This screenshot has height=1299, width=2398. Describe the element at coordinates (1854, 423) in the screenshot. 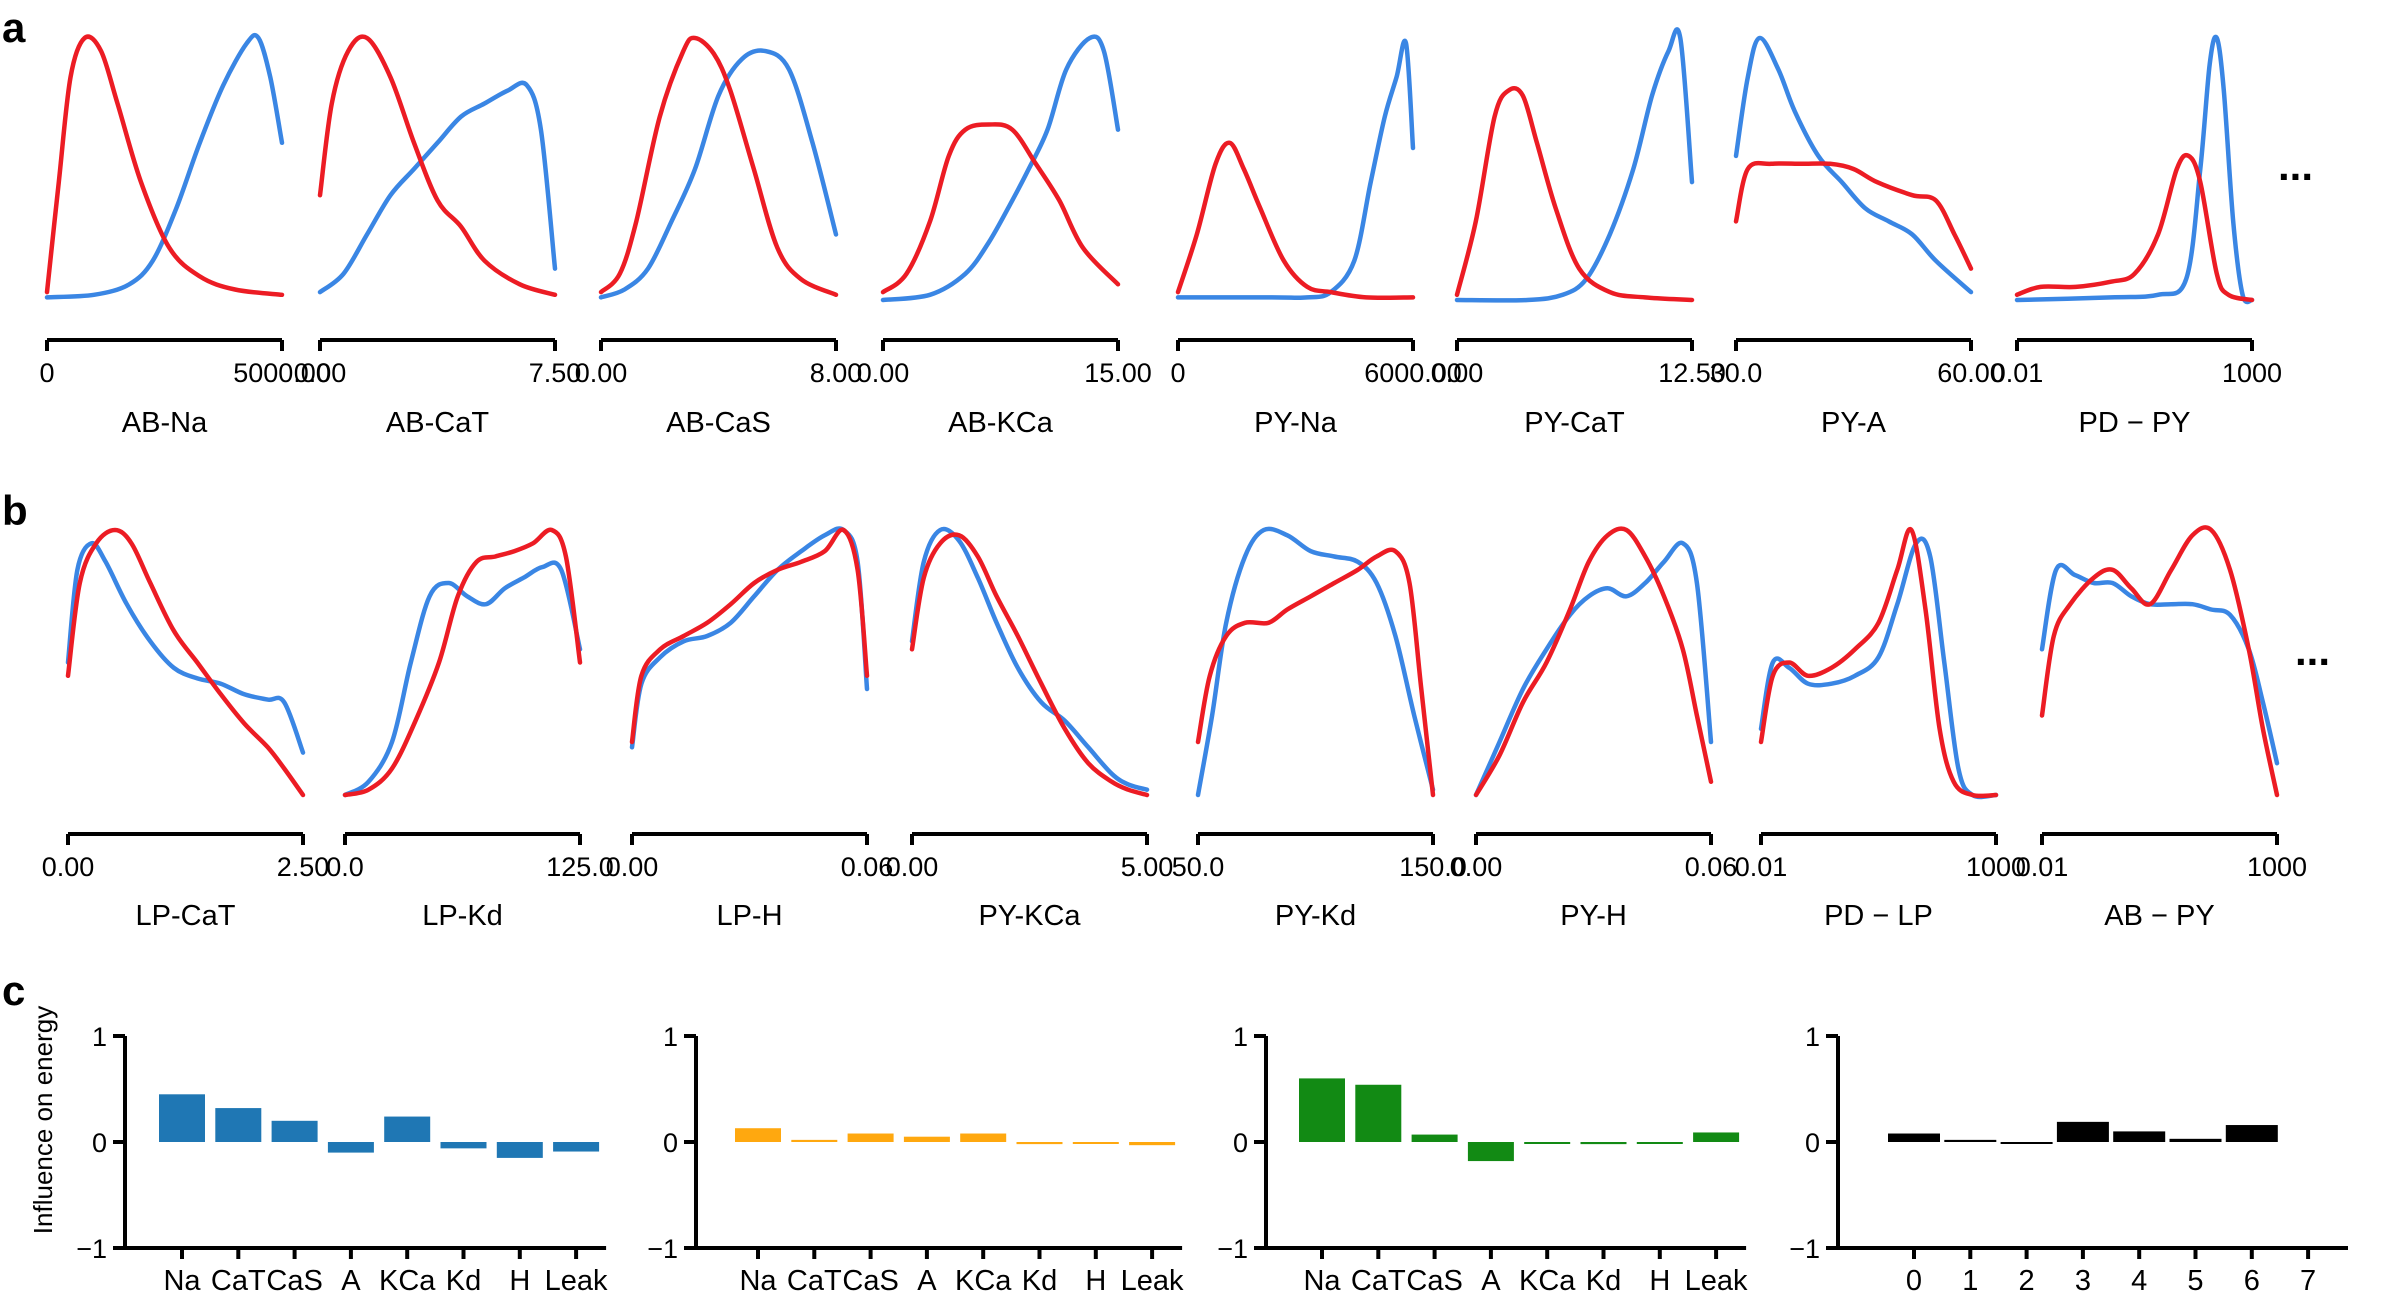

I see `parameter-label: PY-A` at that location.